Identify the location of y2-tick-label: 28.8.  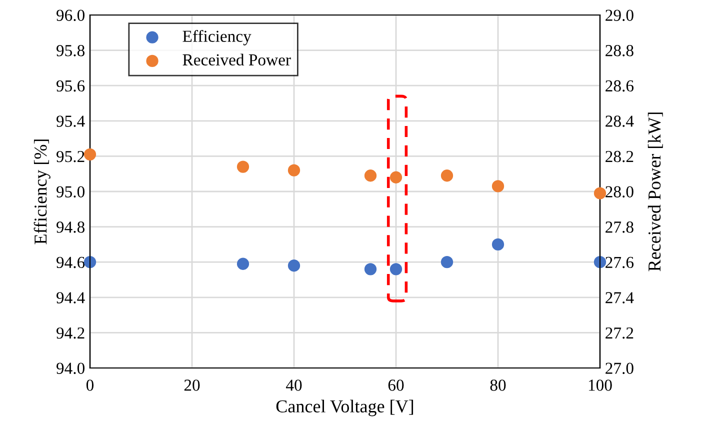
(620, 50).